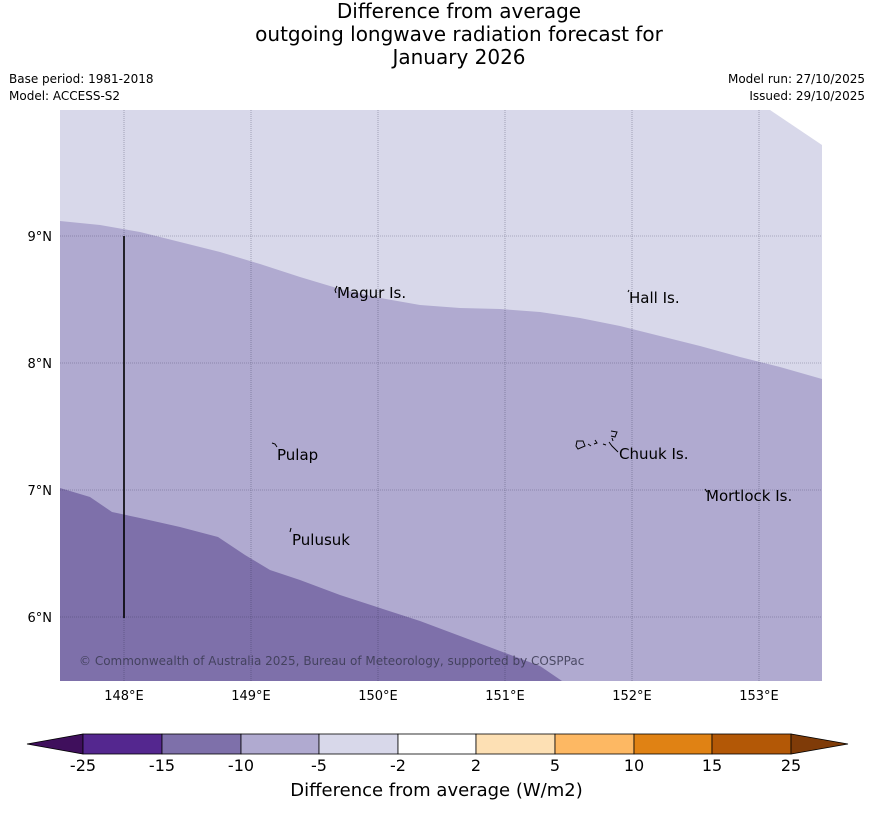  Describe the element at coordinates (759, 696) in the screenshot. I see `lon-tick-153: 153°E` at that location.